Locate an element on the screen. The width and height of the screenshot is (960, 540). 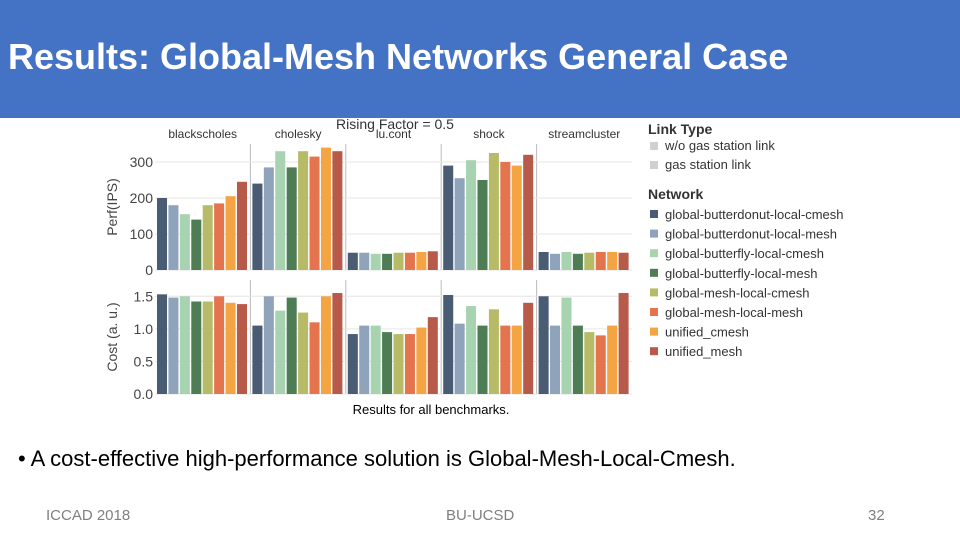
legend-swatch-global-butterfly-local-mesh is located at coordinates (654, 272).